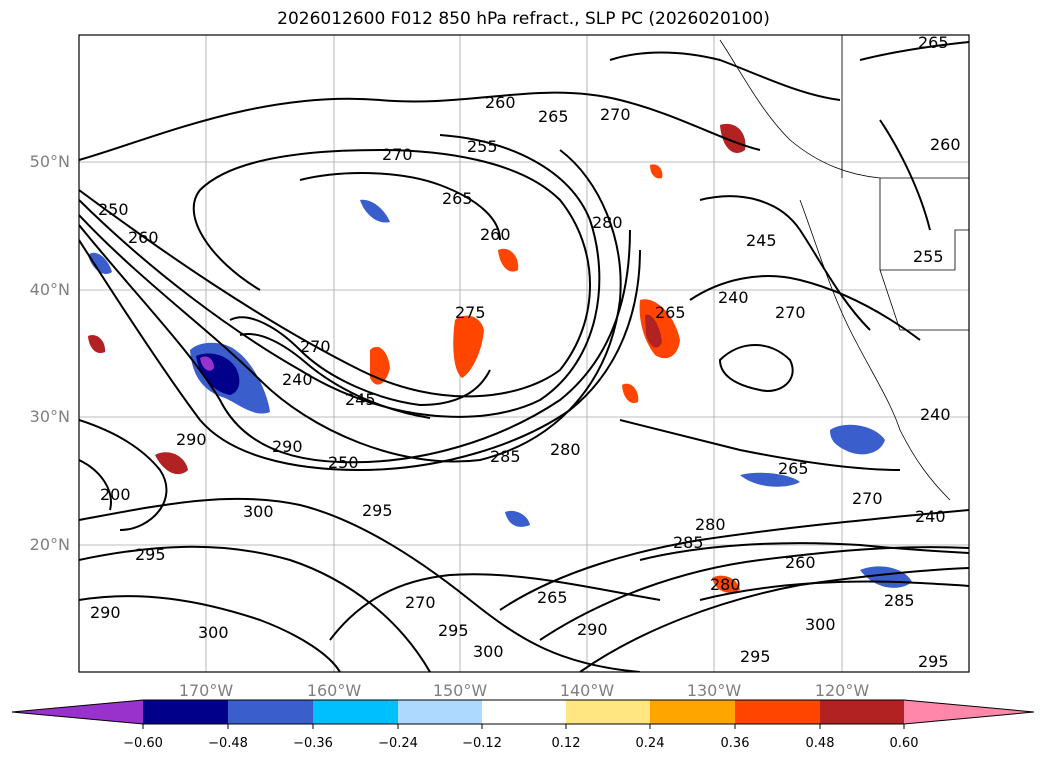 The height and width of the screenshot is (765, 1047). Describe the element at coordinates (207, 363) in the screenshot. I see `purple-patch` at that location.